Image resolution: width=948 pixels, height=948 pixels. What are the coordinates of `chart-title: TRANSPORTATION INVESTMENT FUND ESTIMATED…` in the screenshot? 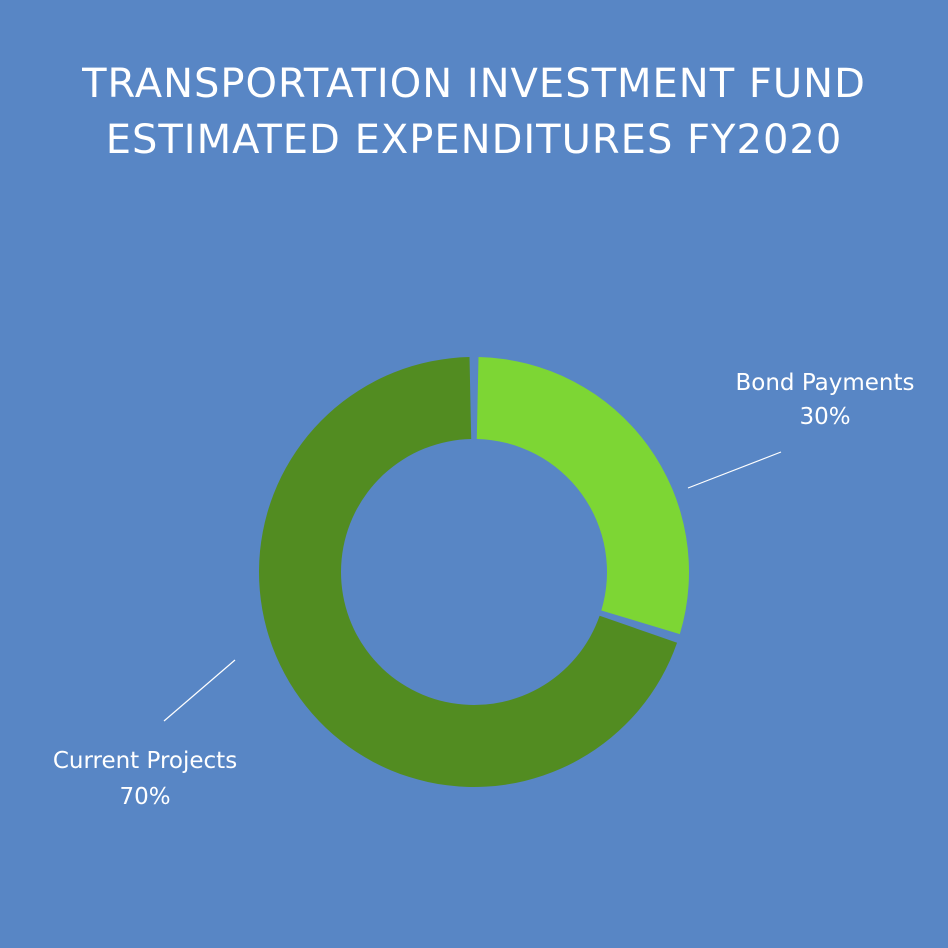 It's located at (474, 112).